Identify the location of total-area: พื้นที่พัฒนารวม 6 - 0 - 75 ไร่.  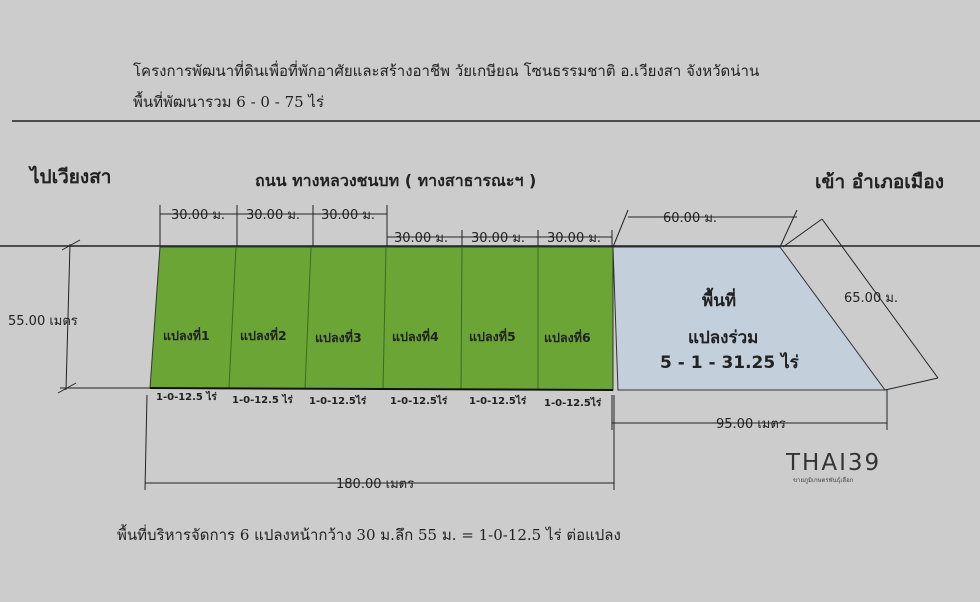
(228, 101).